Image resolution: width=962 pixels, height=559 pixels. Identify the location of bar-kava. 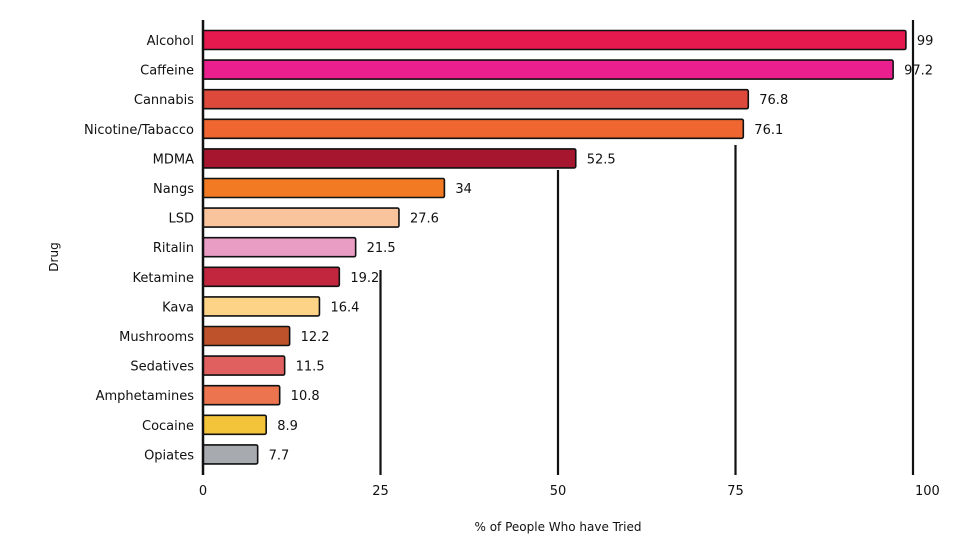
(261, 306).